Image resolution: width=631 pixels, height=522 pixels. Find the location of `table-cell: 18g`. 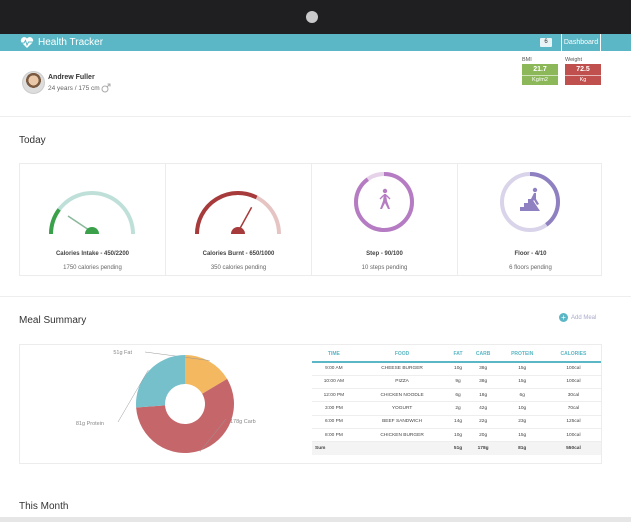

table-cell: 18g is located at coordinates (483, 395).